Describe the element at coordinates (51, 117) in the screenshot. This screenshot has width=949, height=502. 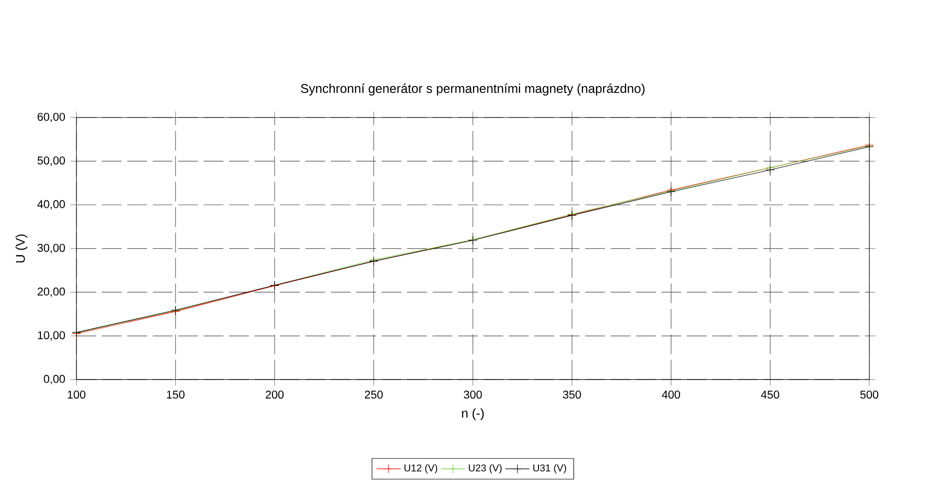
I see `y-tick-label: 60,00` at that location.